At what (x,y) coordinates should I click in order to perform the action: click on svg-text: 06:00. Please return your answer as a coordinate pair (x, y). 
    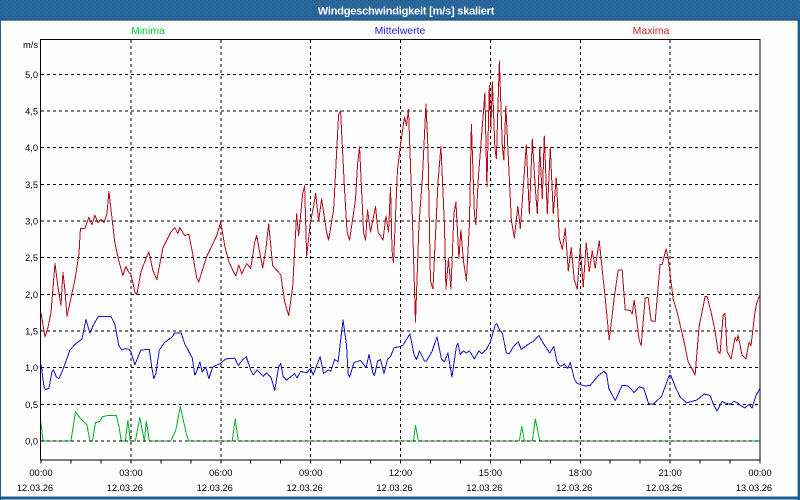
    Looking at the image, I should click on (220, 473).